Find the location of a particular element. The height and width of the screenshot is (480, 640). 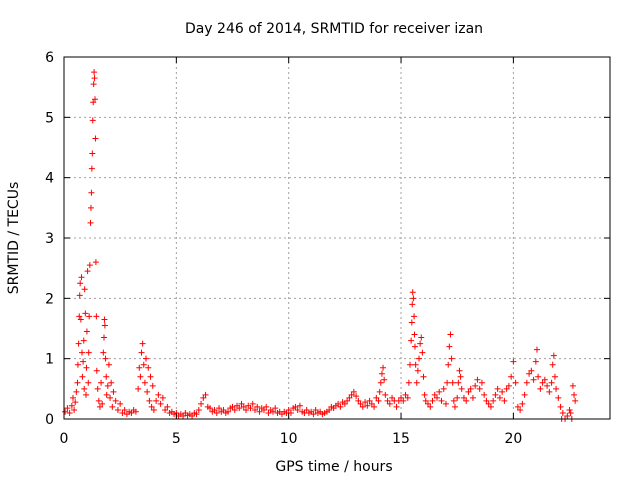

x-tick-label: 5 is located at coordinates (176, 439).